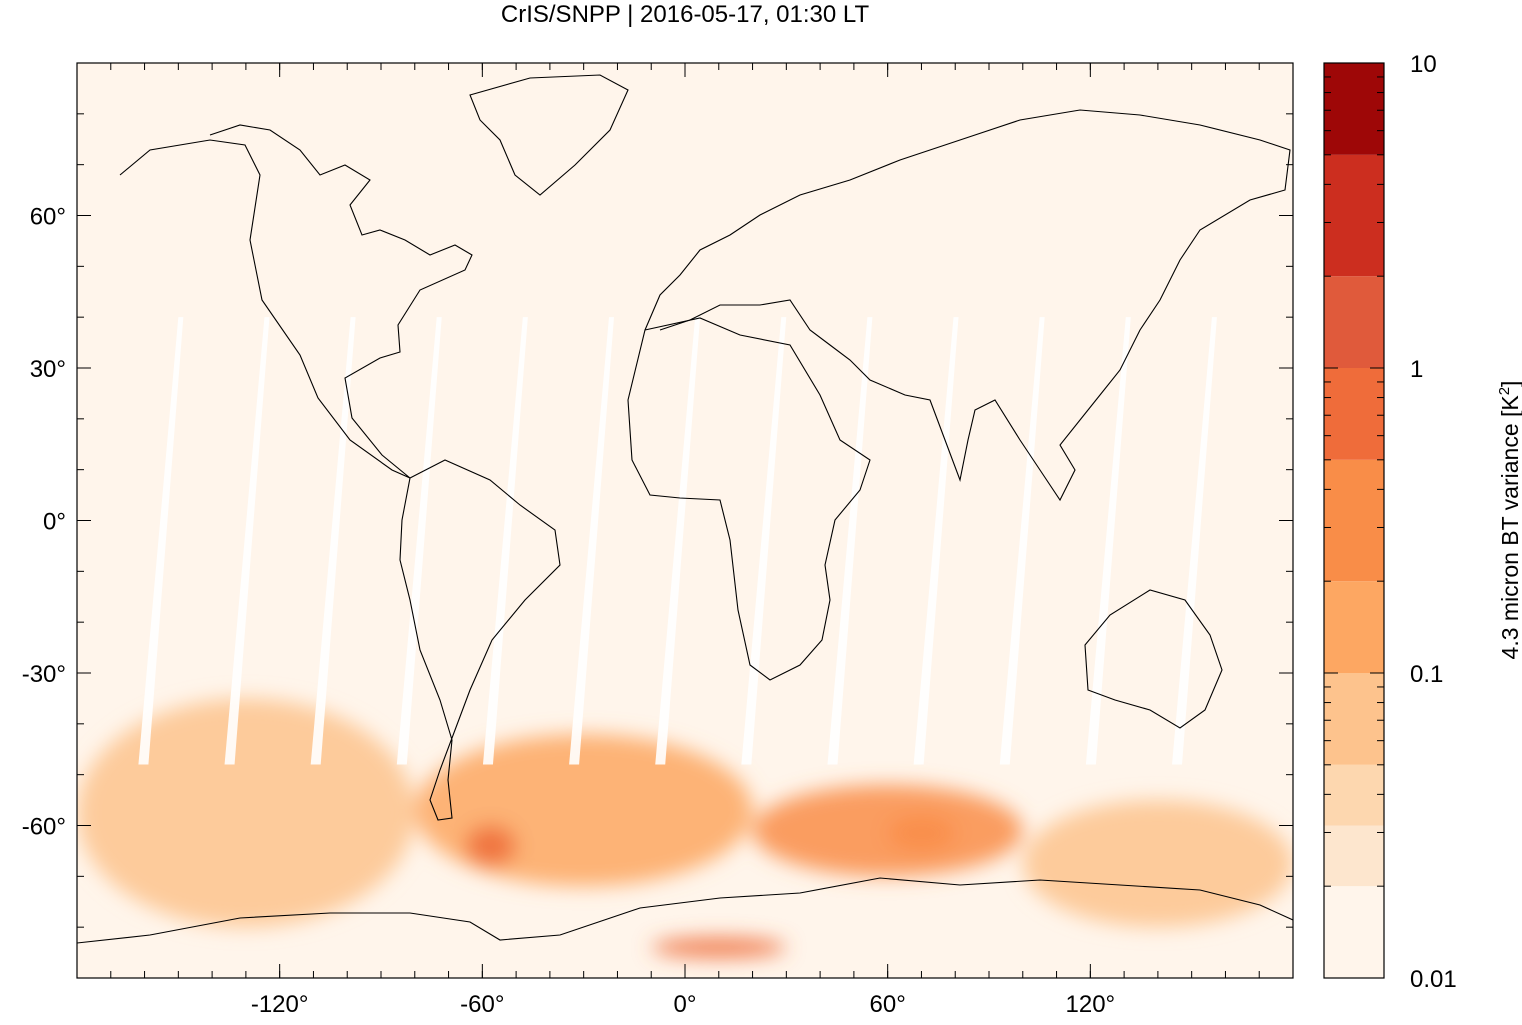  Describe the element at coordinates (1416, 369) in the screenshot. I see `colorbar-tick-label: 1` at that location.